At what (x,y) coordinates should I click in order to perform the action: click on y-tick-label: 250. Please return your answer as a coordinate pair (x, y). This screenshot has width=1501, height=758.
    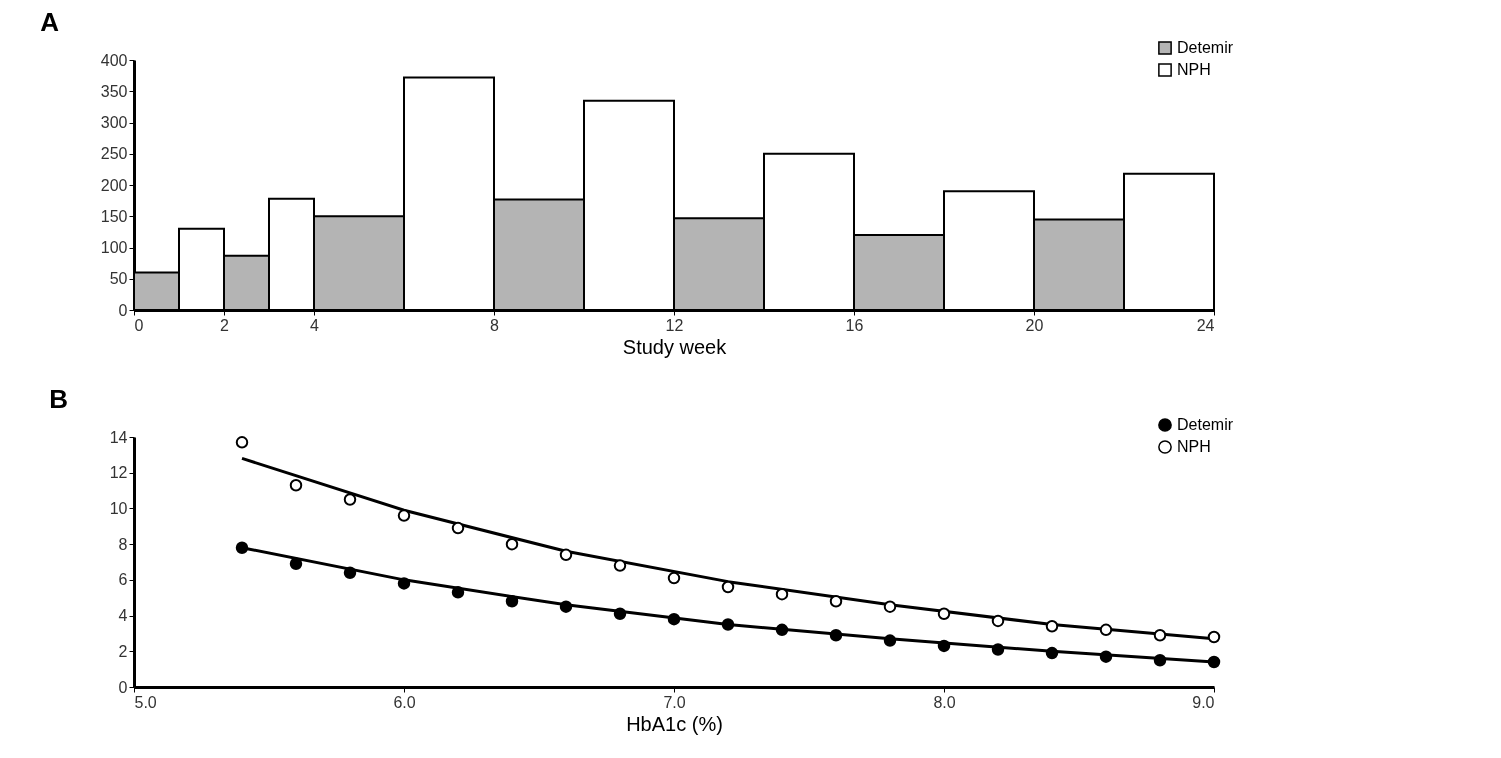
    Looking at the image, I should click on (114, 154).